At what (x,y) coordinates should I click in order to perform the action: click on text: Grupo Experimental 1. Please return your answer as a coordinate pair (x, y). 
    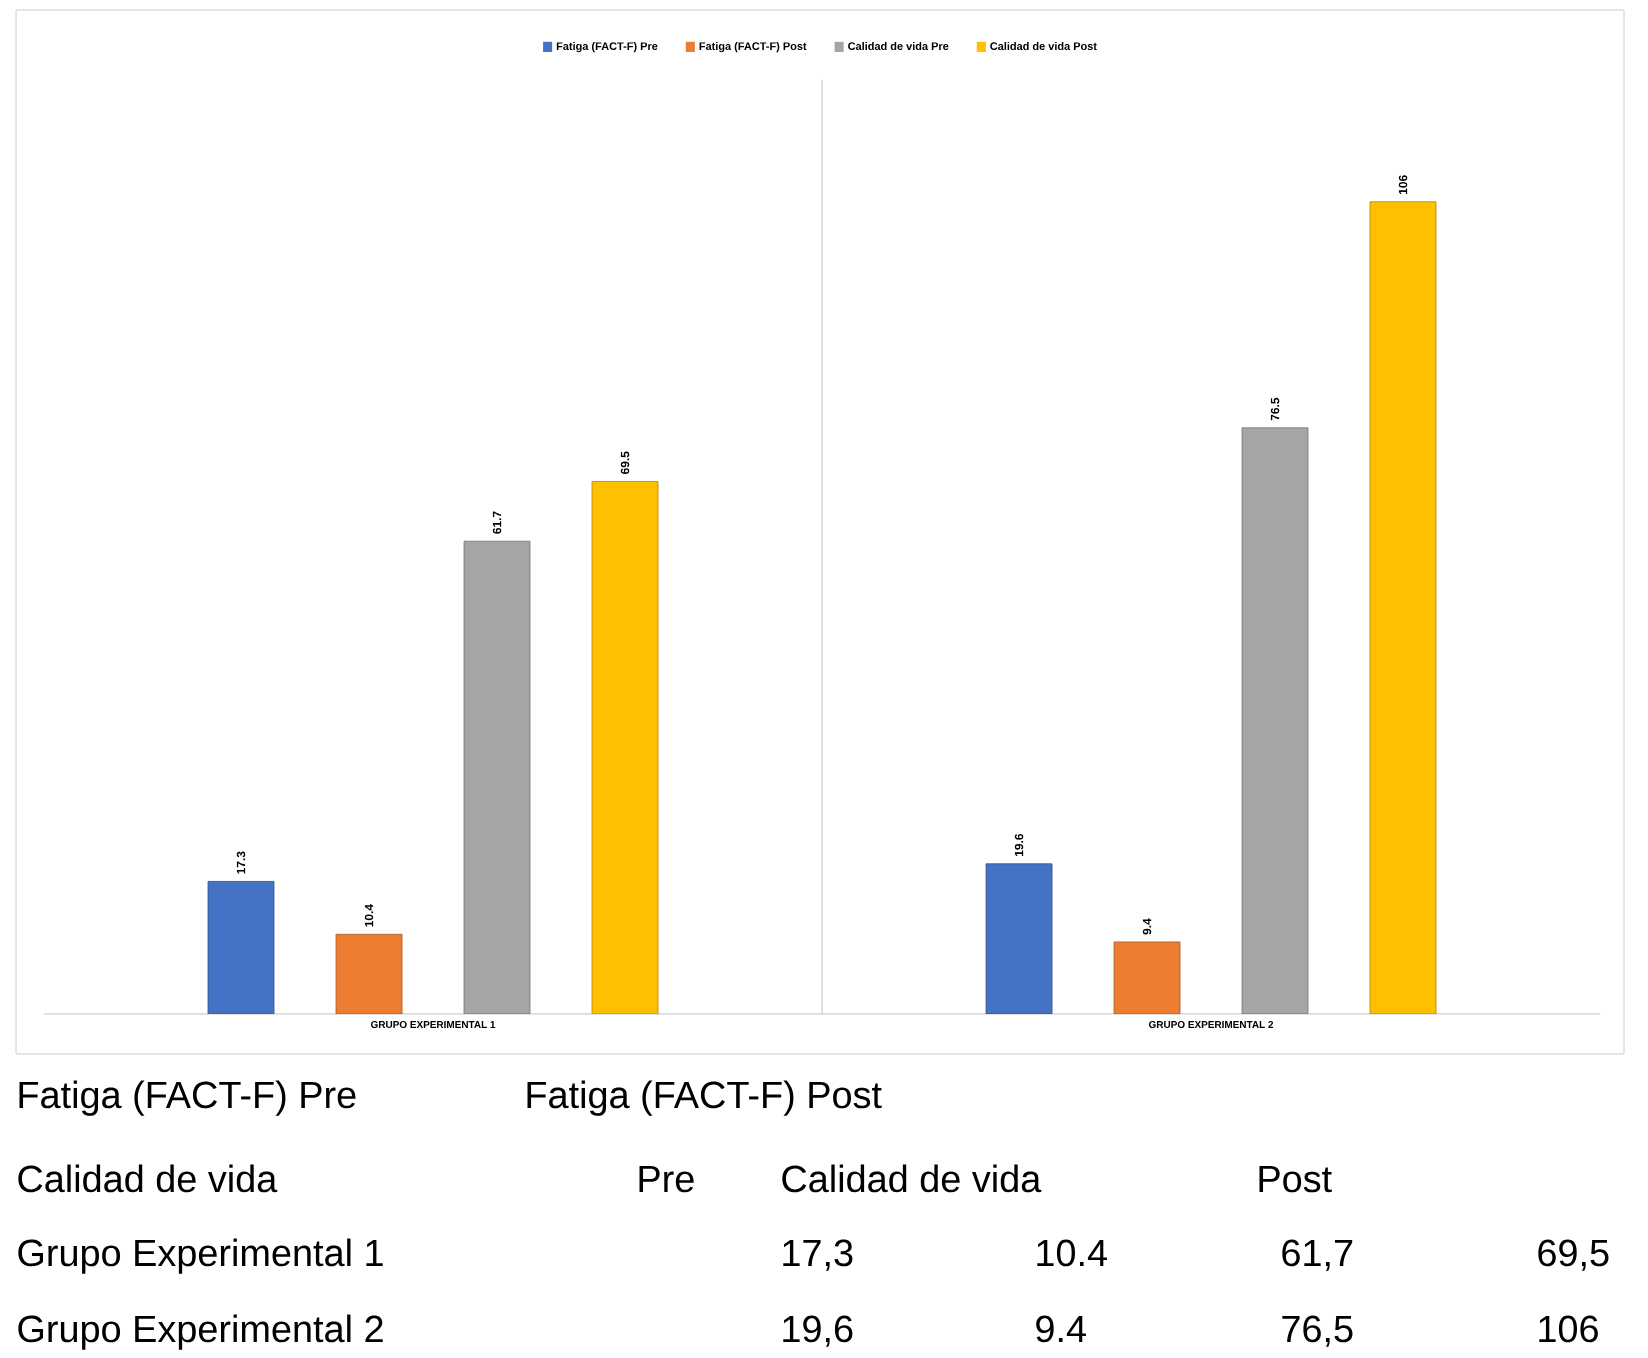
    Looking at the image, I should click on (200, 1256).